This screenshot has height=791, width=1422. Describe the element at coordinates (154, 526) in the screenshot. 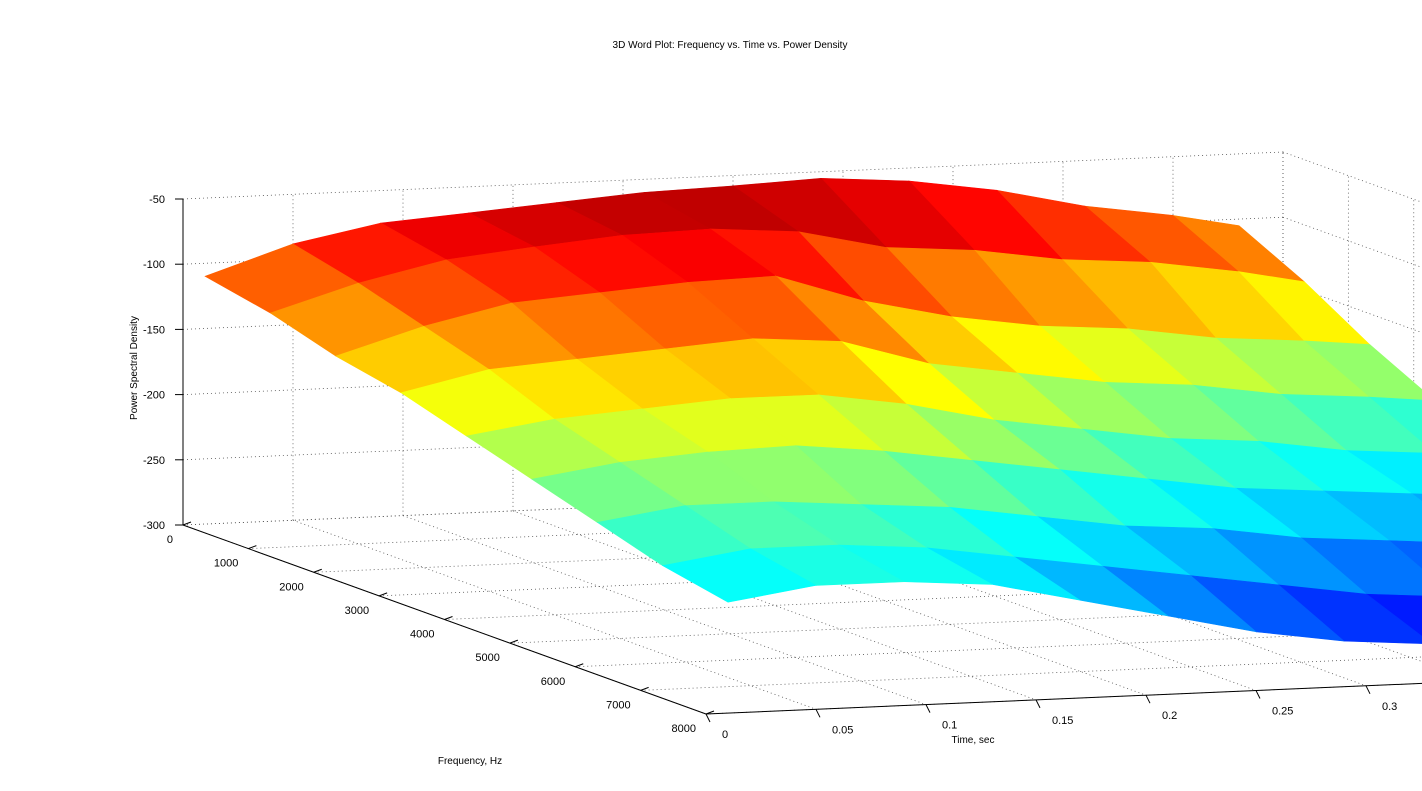

I see `z-tick-label: -300` at that location.